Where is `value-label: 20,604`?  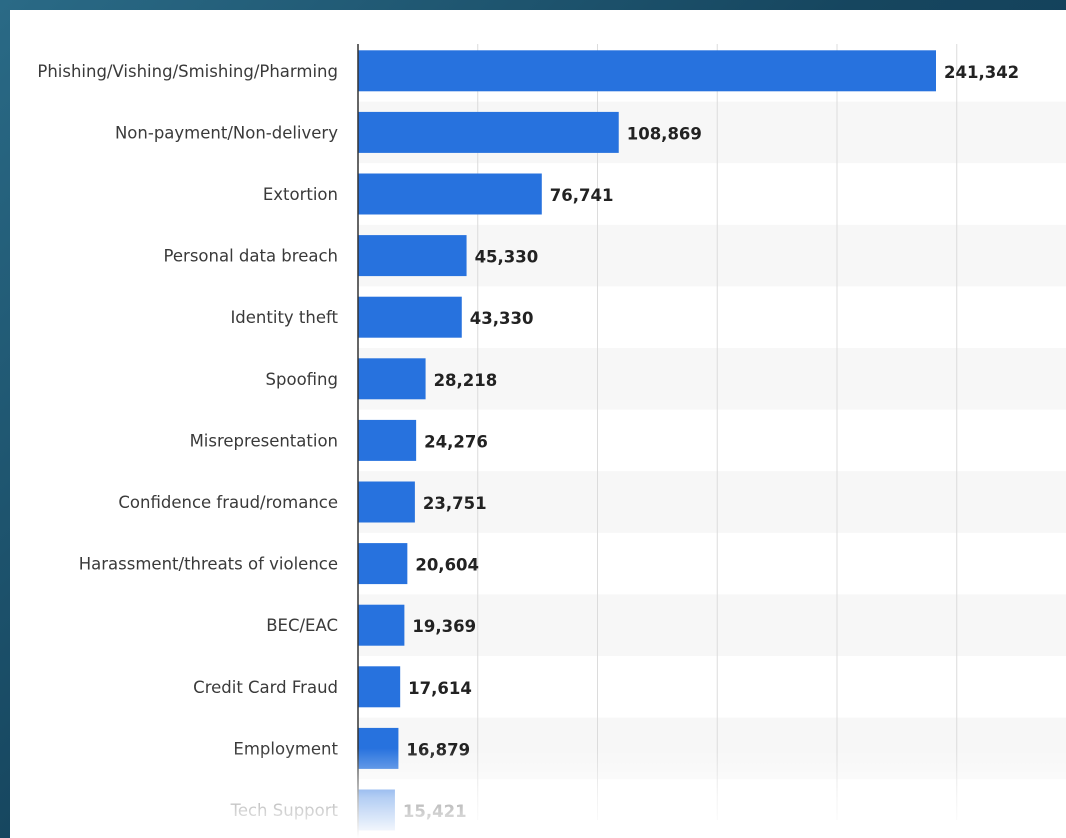
value-label: 20,604 is located at coordinates (447, 565).